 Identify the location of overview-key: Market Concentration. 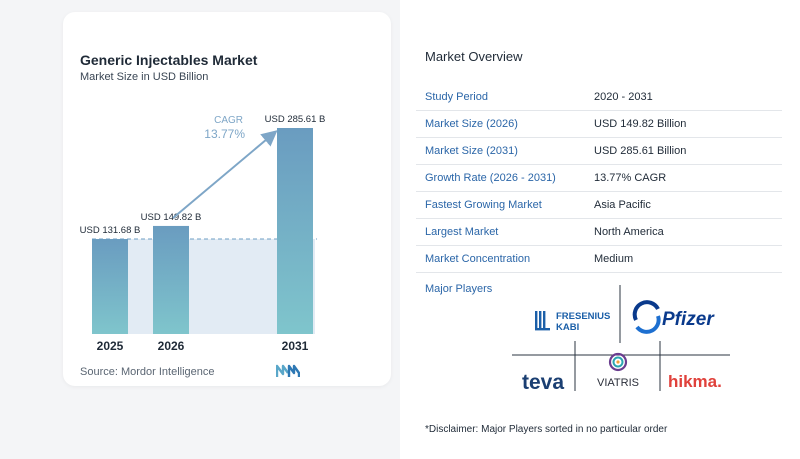
(478, 259).